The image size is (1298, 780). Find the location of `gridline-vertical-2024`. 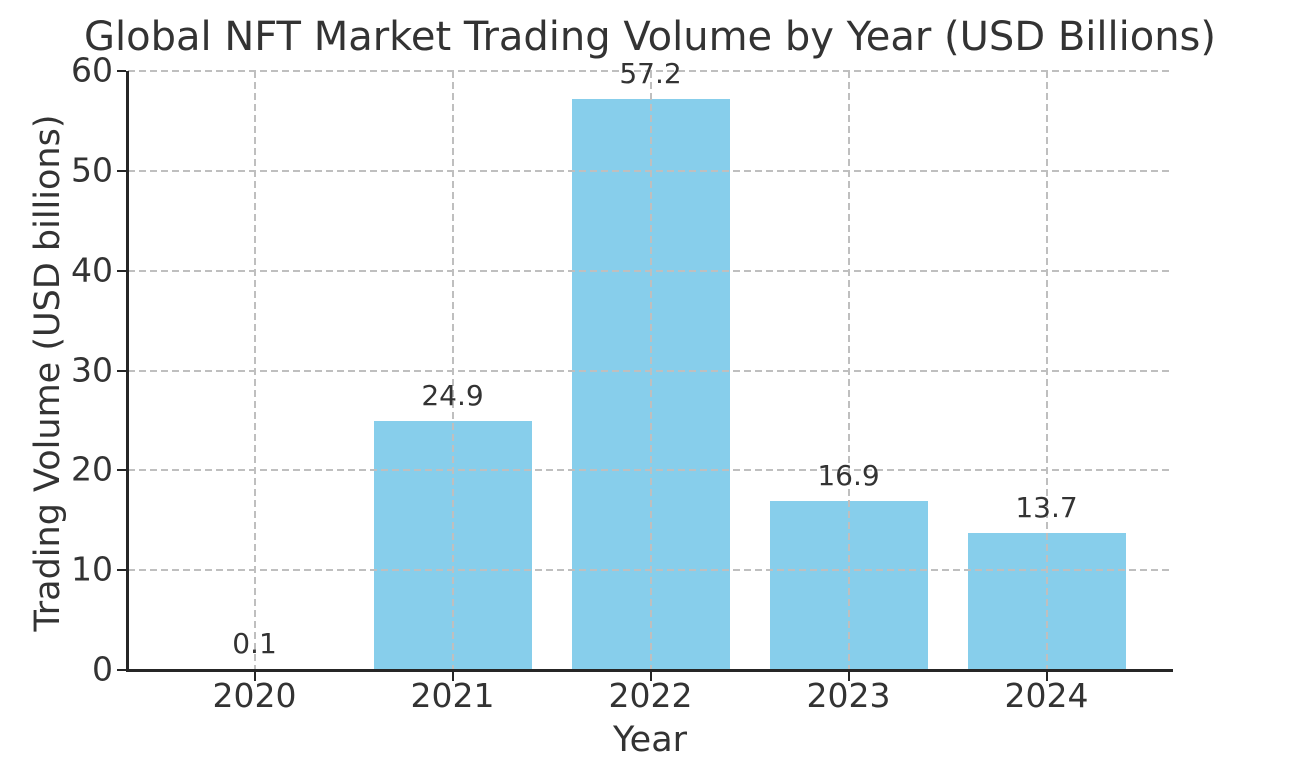

gridline-vertical-2024 is located at coordinates (1046, 370).